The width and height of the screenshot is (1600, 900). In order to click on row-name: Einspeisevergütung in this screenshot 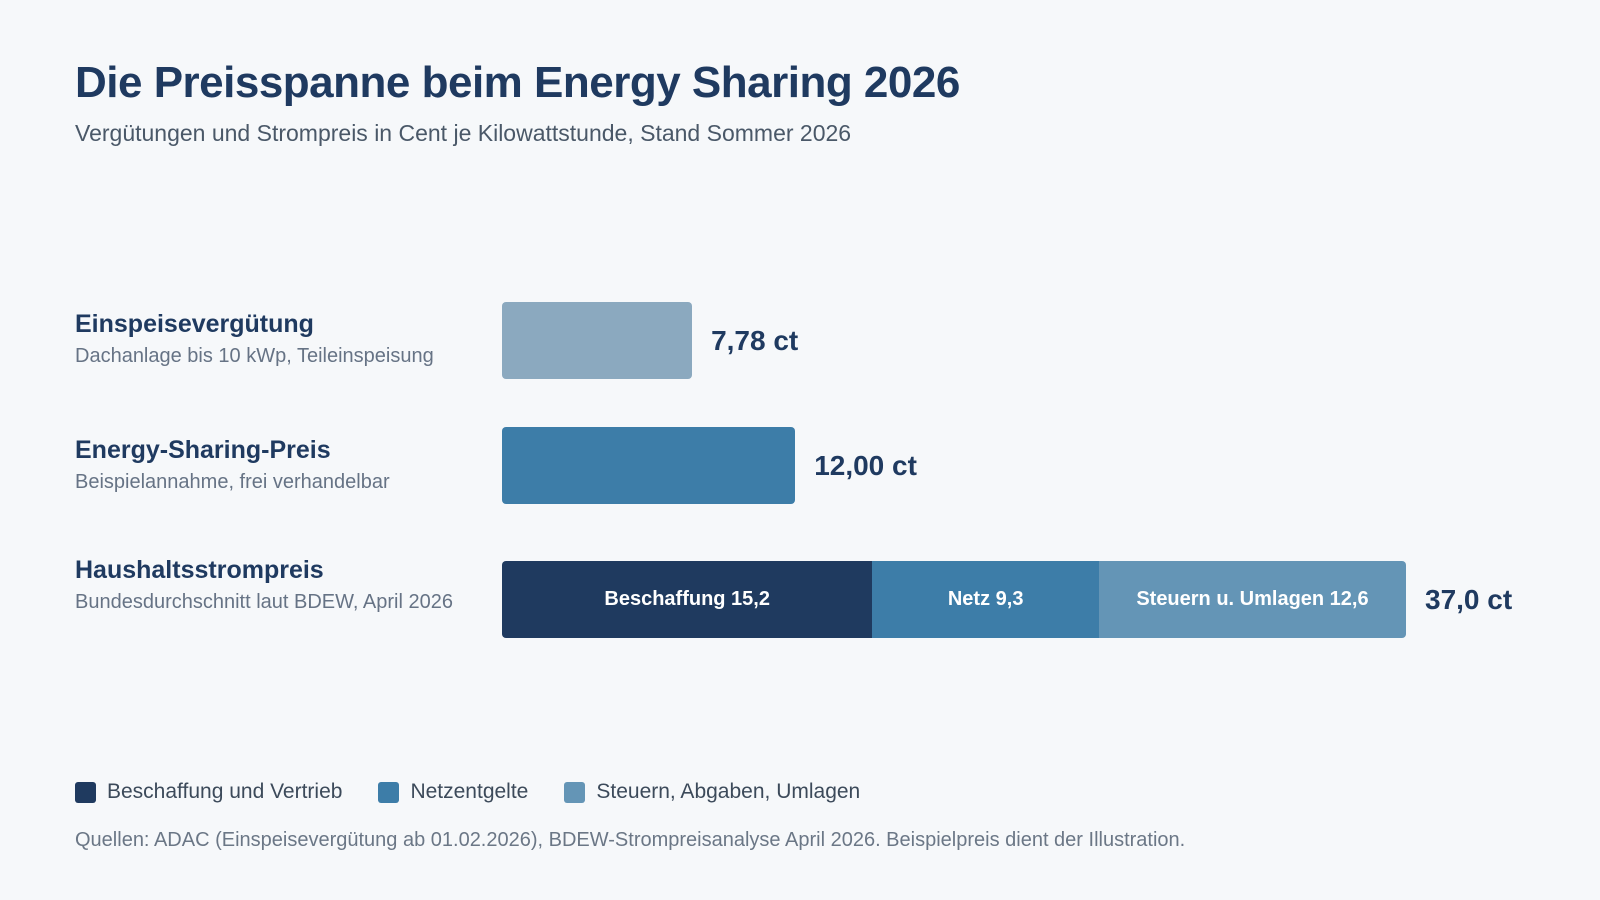, I will do `click(194, 324)`.